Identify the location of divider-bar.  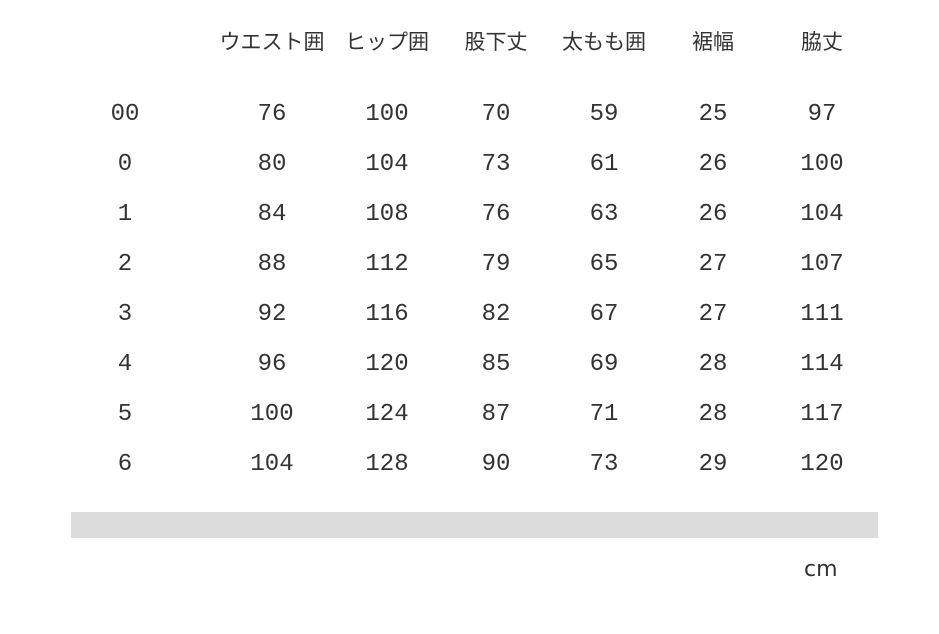
(474, 525).